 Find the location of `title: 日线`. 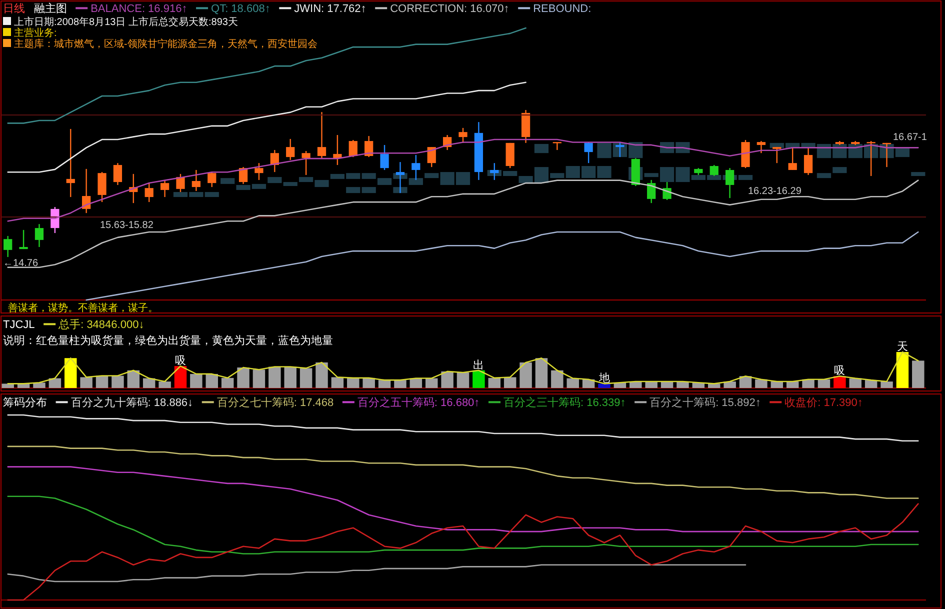

title: 日线 is located at coordinates (14, 9).